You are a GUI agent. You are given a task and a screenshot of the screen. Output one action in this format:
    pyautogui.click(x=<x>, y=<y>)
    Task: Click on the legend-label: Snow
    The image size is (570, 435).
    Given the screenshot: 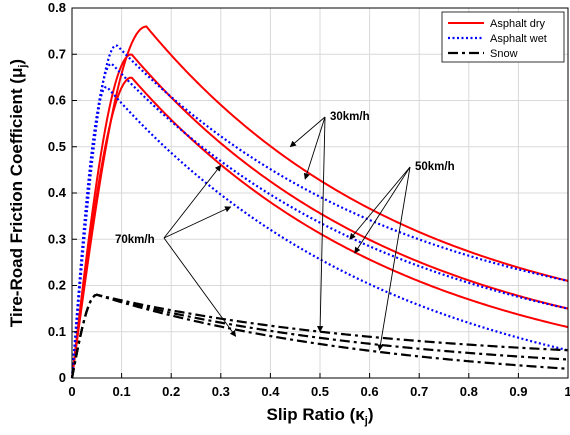 What is the action you would take?
    pyautogui.click(x=504, y=54)
    